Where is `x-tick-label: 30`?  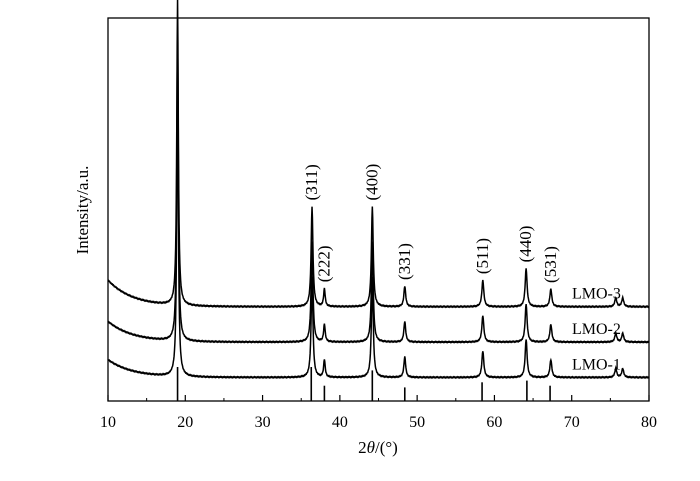
x-tick-label: 30 is located at coordinates (263, 422).